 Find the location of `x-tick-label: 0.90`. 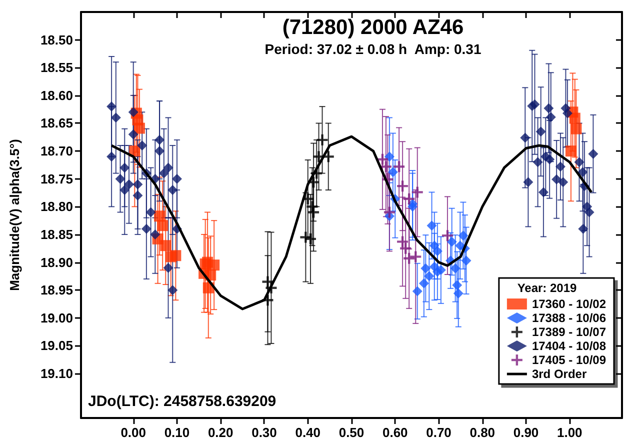

x-tick-label: 0.90 is located at coordinates (526, 432).